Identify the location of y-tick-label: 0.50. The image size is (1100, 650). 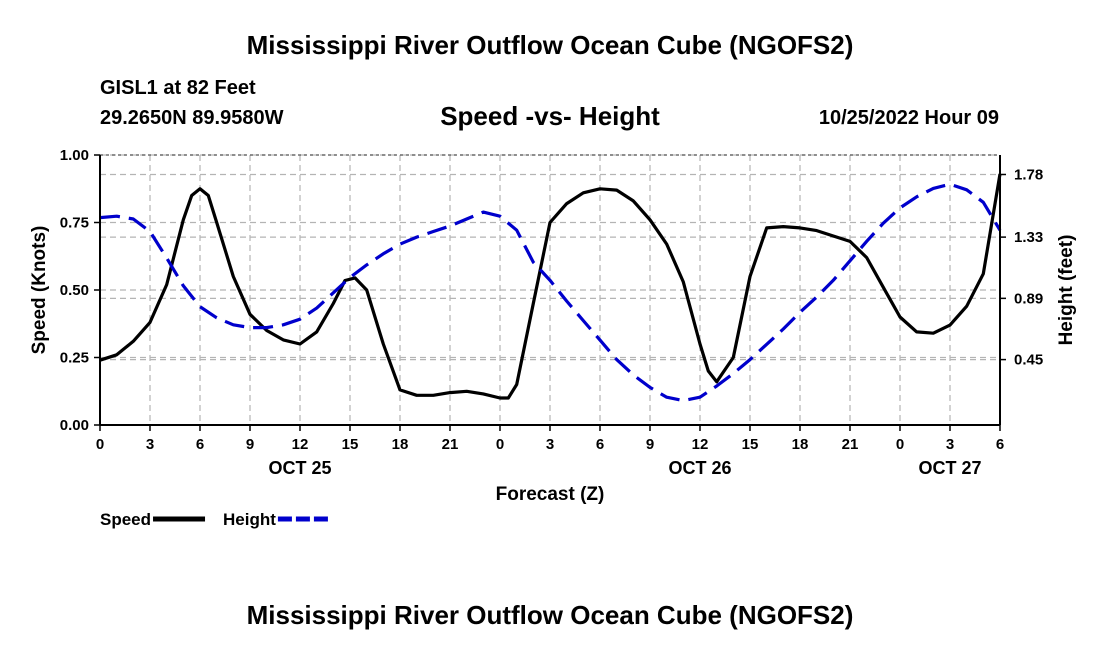
(74, 290).